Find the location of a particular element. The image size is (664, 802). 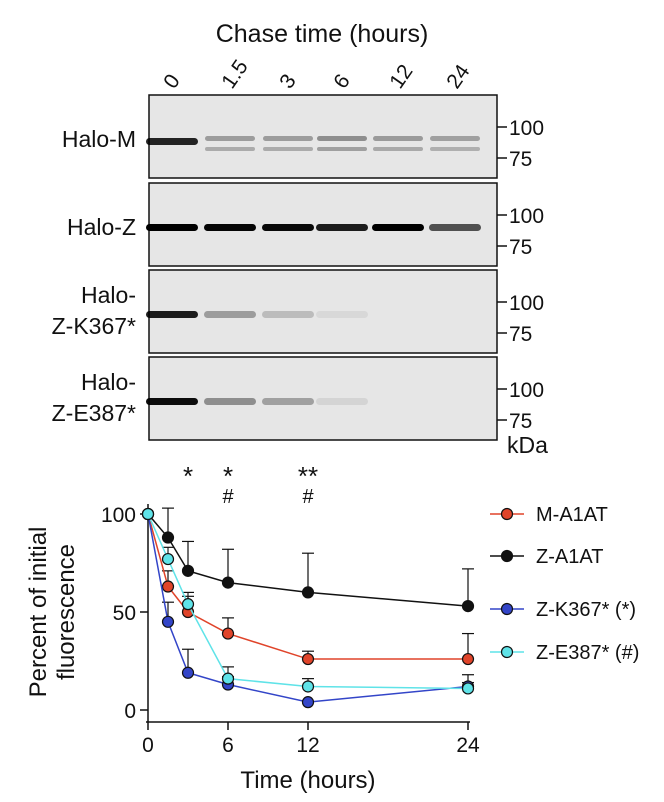

lane-label: 1.5 is located at coordinates (235, 74).